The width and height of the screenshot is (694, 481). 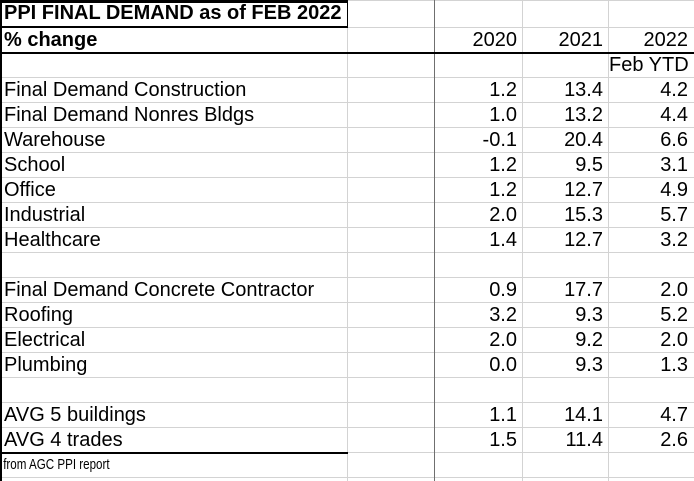 I want to click on row-value: 9.5, so click(x=589, y=165).